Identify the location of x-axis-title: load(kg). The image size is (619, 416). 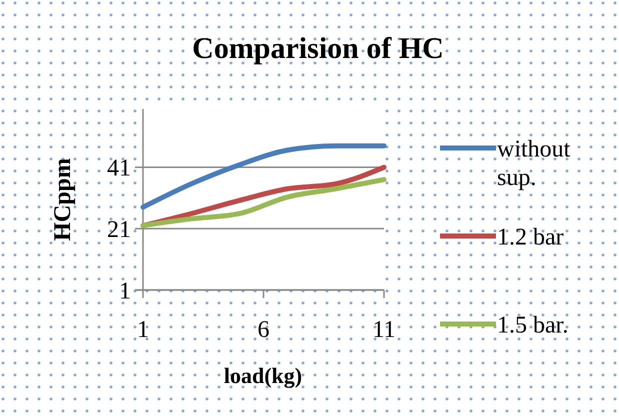
(263, 375).